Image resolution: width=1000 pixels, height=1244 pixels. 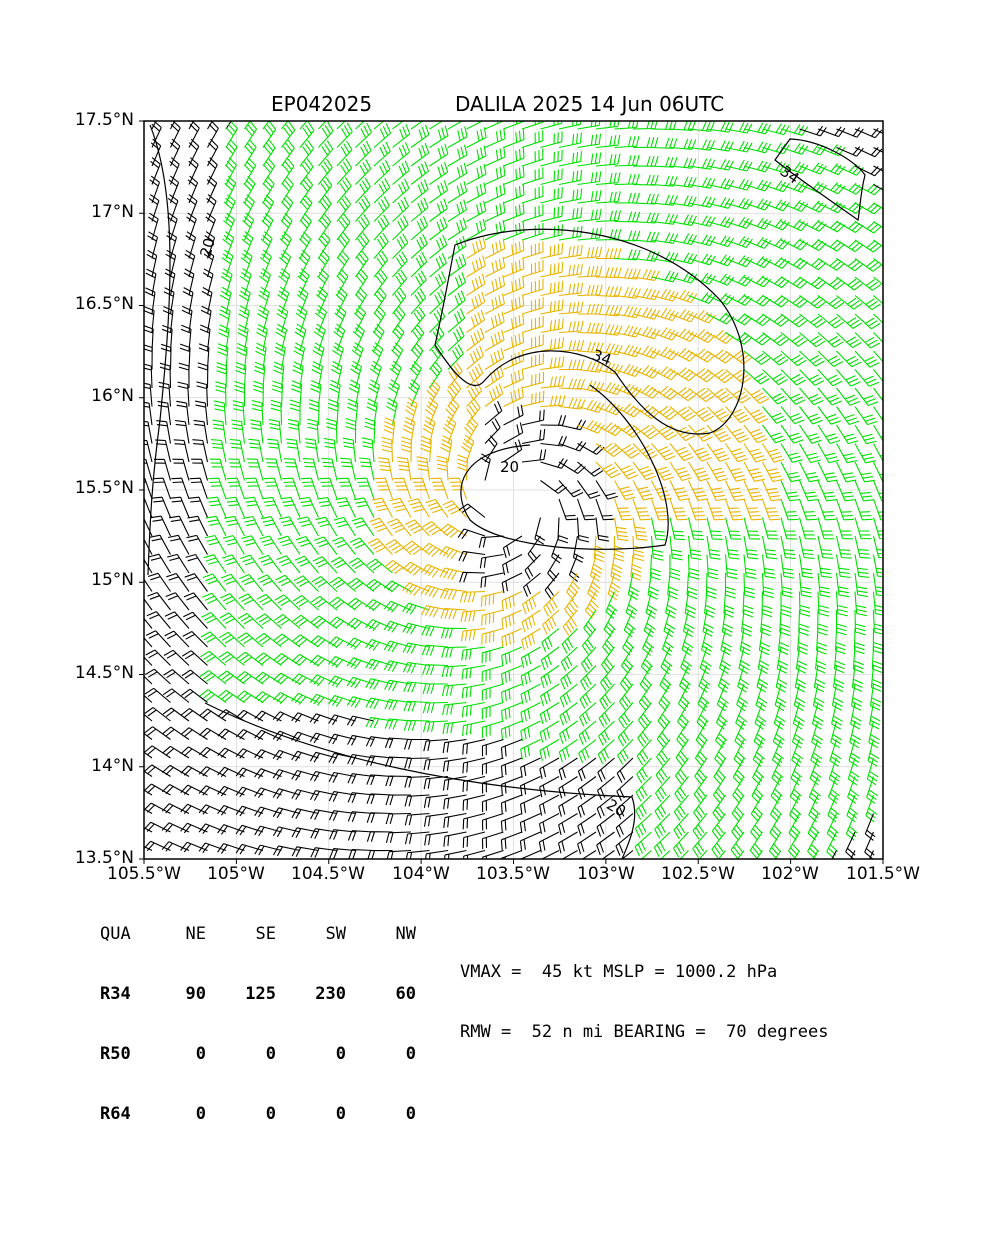 I want to click on contour-34kt-north, so click(x=589, y=331).